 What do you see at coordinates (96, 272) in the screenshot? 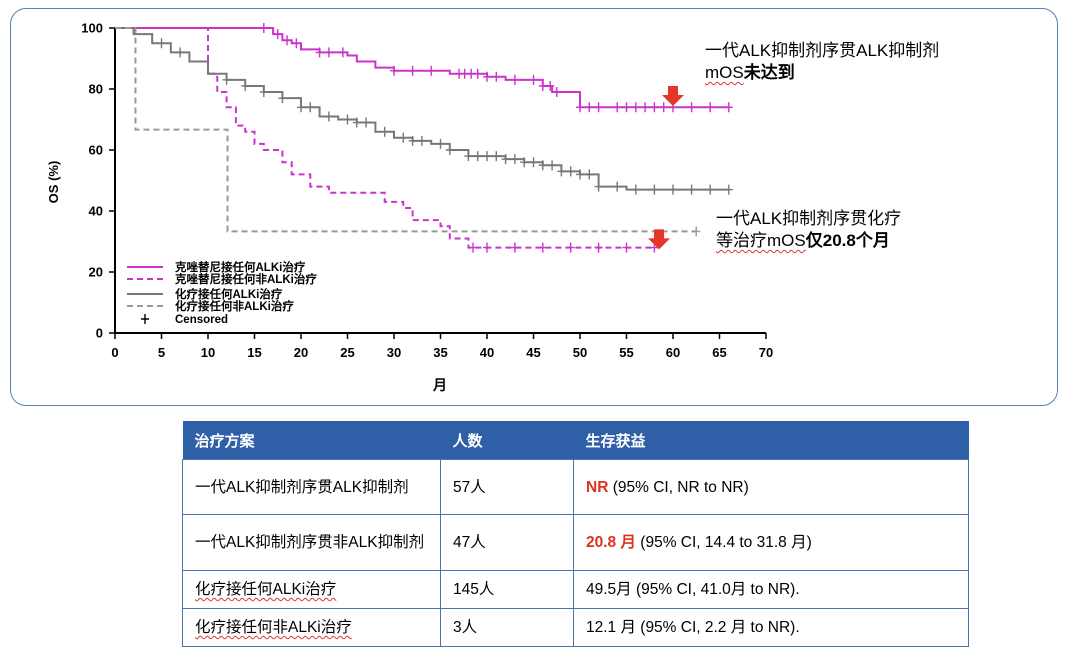
I see `y-tick-label: 20` at bounding box center [96, 272].